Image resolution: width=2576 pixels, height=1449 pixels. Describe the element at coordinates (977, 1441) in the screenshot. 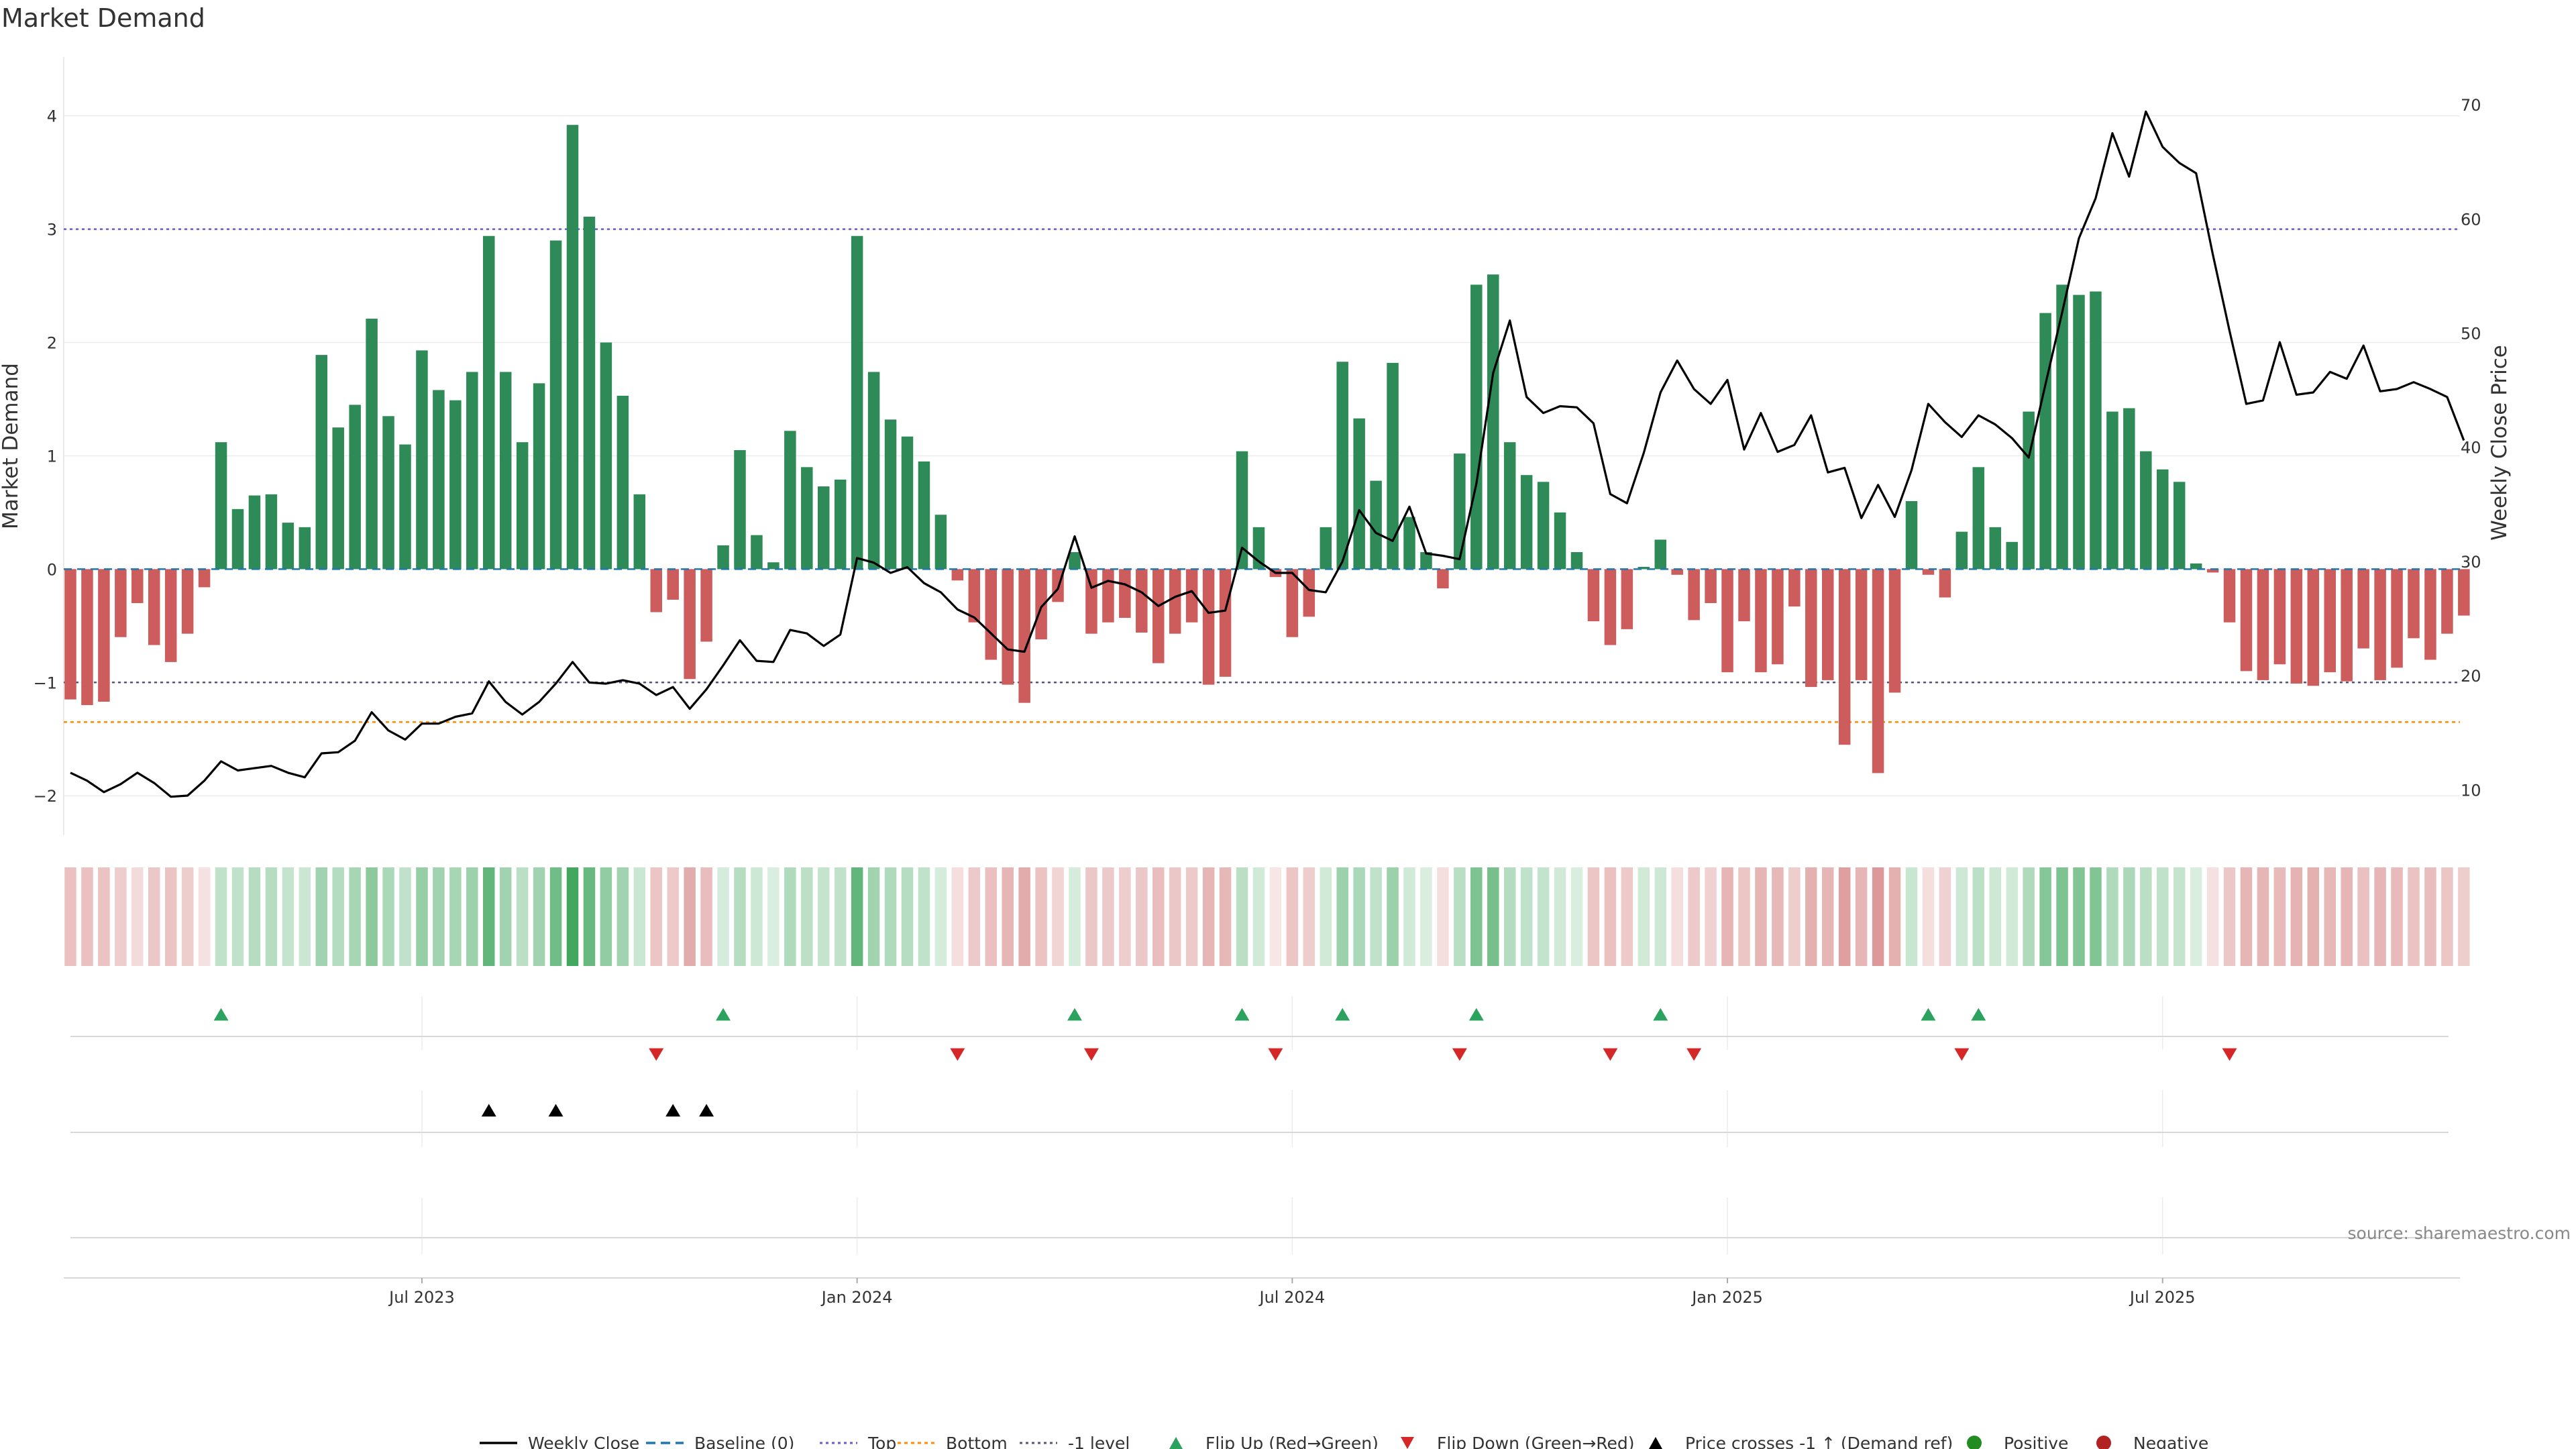

I see `legend-label: Bottom` at that location.